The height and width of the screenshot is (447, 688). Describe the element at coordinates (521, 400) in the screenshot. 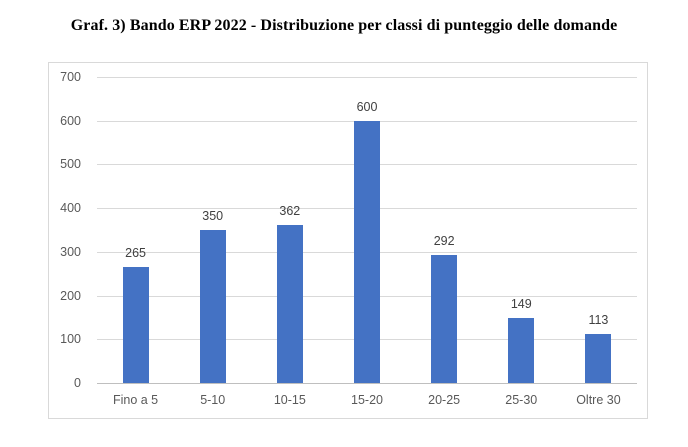

I see `x-axis-category-label: 25-30` at that location.